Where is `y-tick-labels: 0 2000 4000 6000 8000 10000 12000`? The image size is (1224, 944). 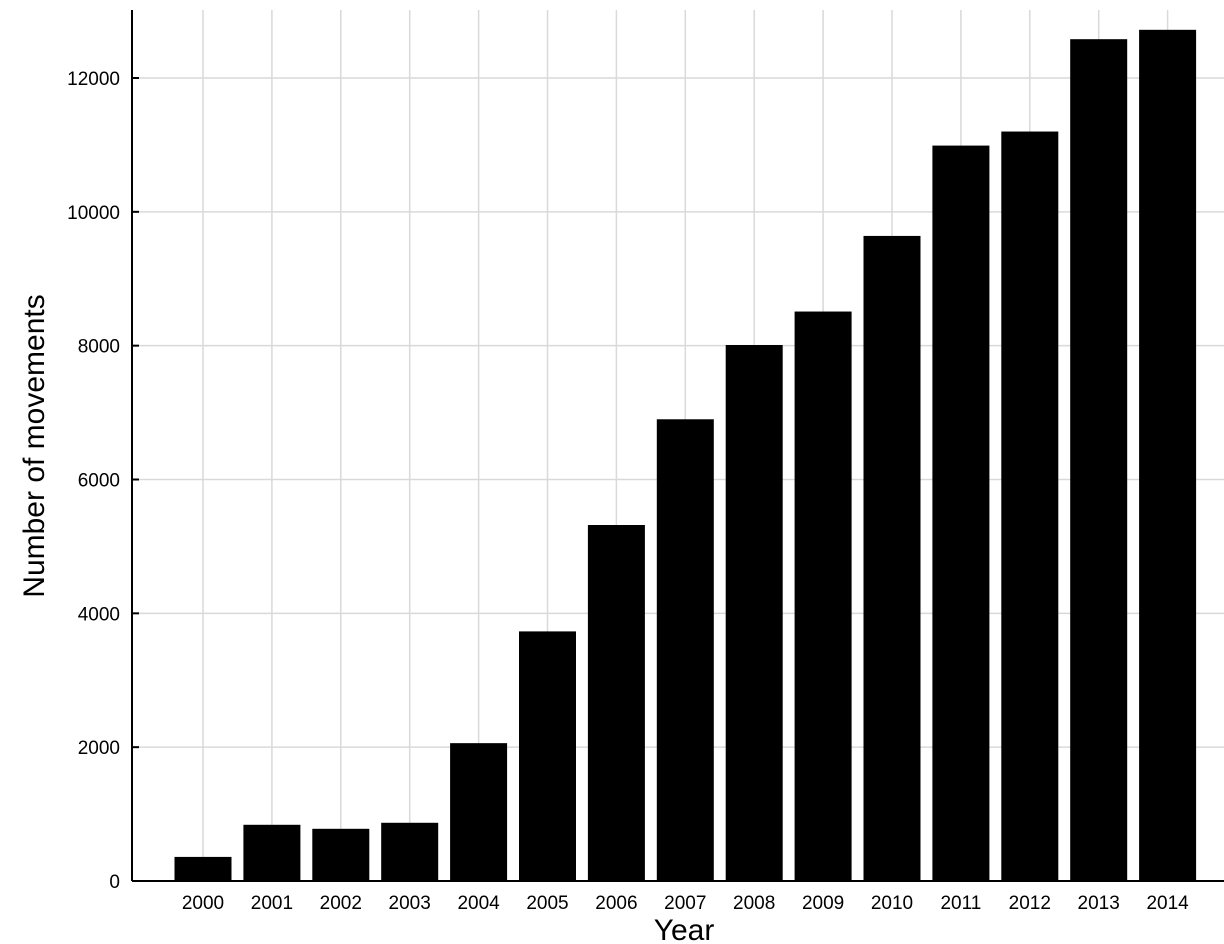 y-tick-labels: 0 2000 4000 6000 8000 10000 12000 is located at coordinates (93, 481).